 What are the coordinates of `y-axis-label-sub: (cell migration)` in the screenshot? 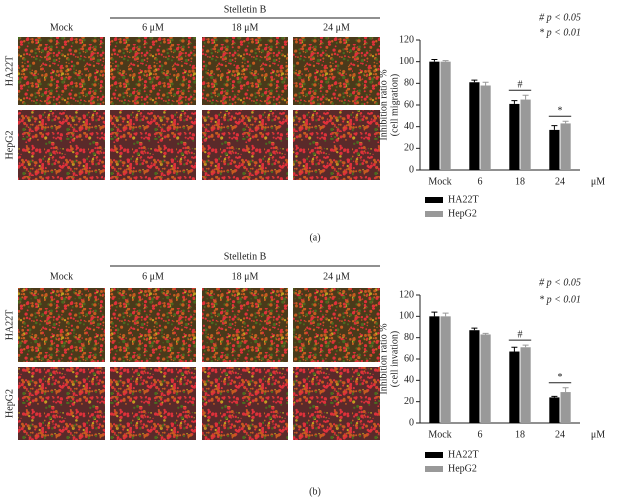 It's located at (394, 105).